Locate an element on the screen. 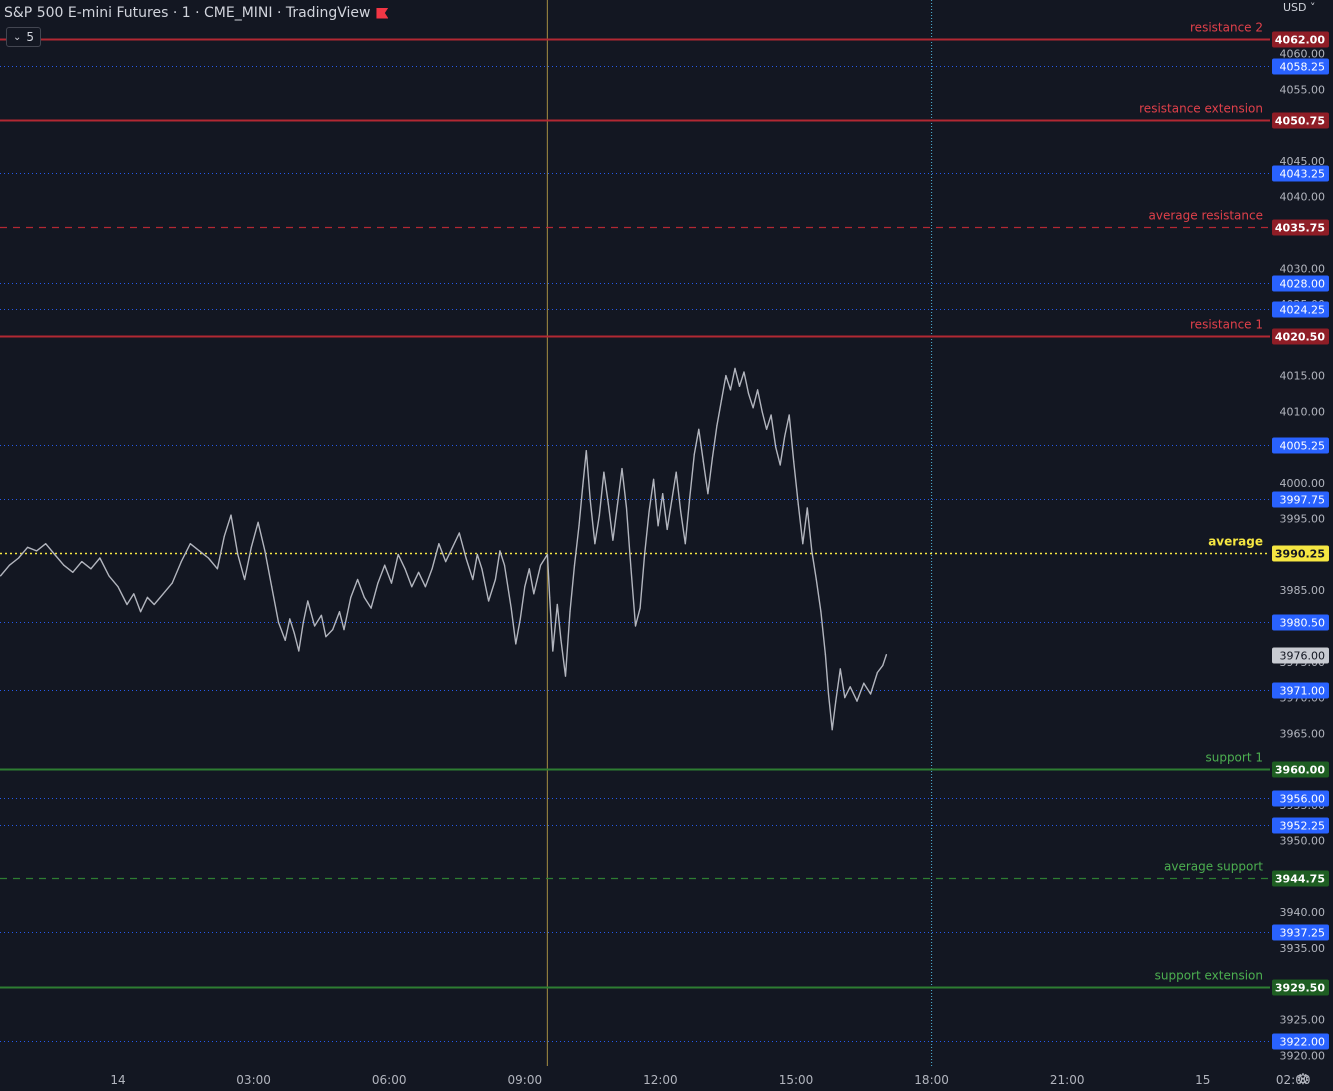 Image resolution: width=1333 pixels, height=1091 pixels. level-label: average resistance is located at coordinates (1206, 216).